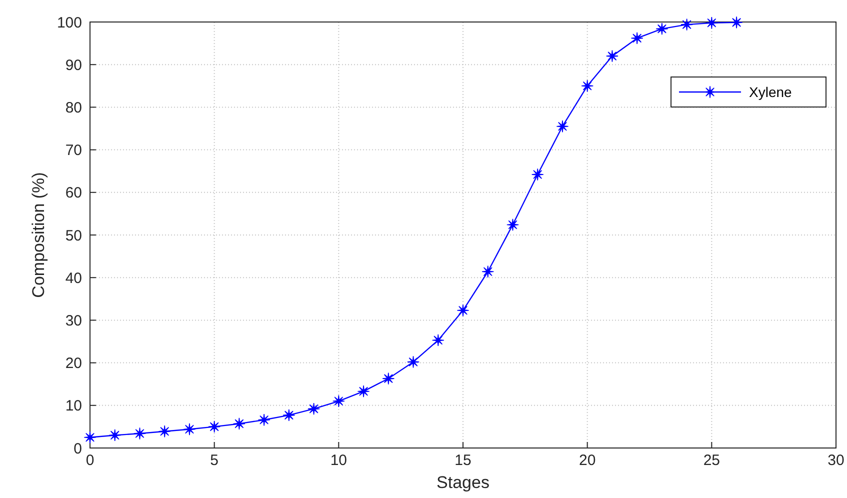  I want to click on y-tick-label: 30, so click(73, 321).